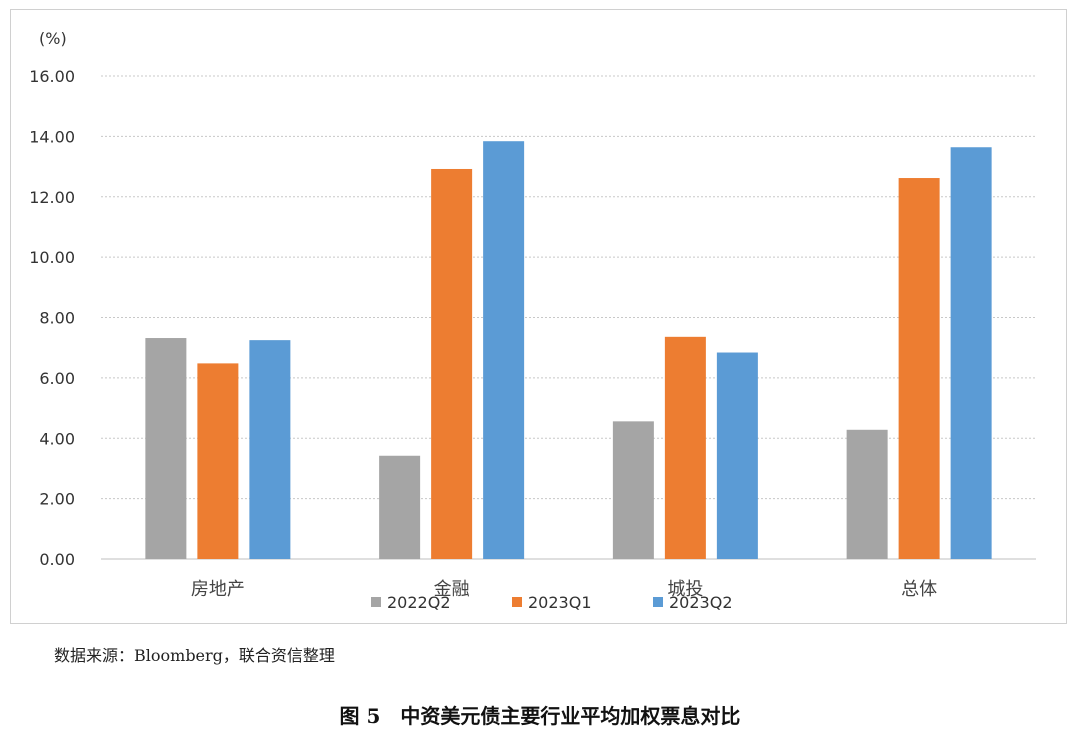 This screenshot has height=730, width=1080. What do you see at coordinates (57, 499) in the screenshot?
I see `y-tick-label: 2.00` at bounding box center [57, 499].